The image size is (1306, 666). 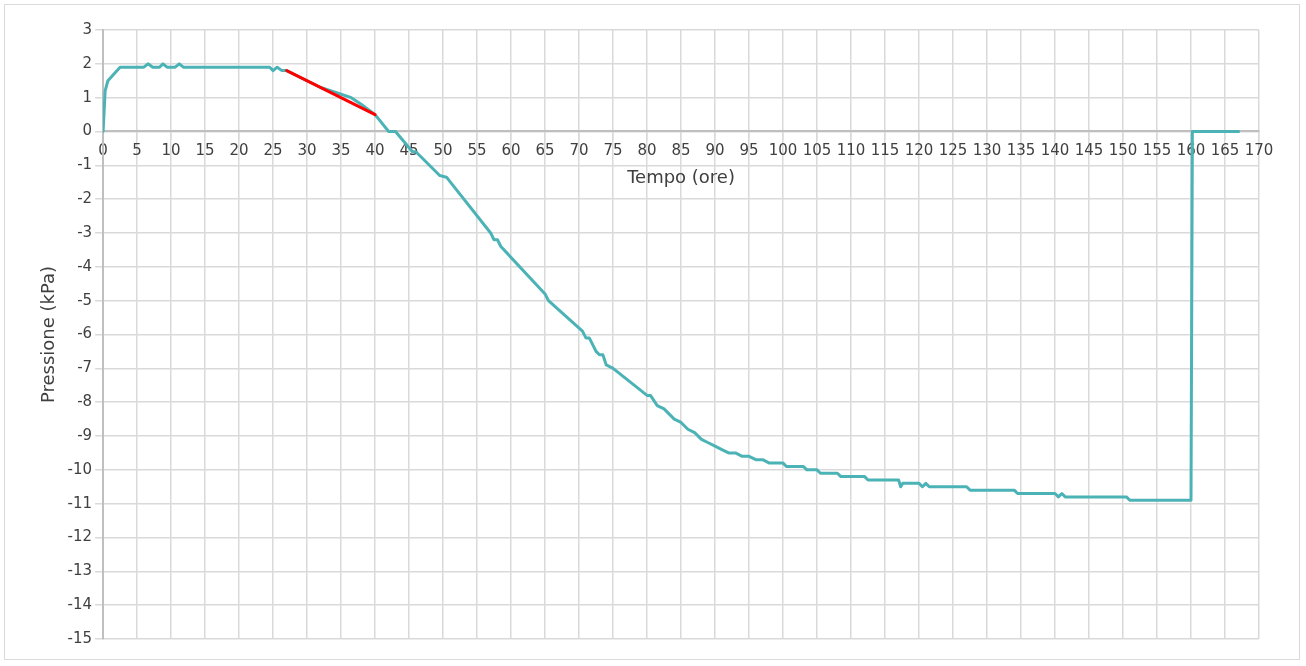 What do you see at coordinates (443, 150) in the screenshot?
I see `x-tick-label: 50` at bounding box center [443, 150].